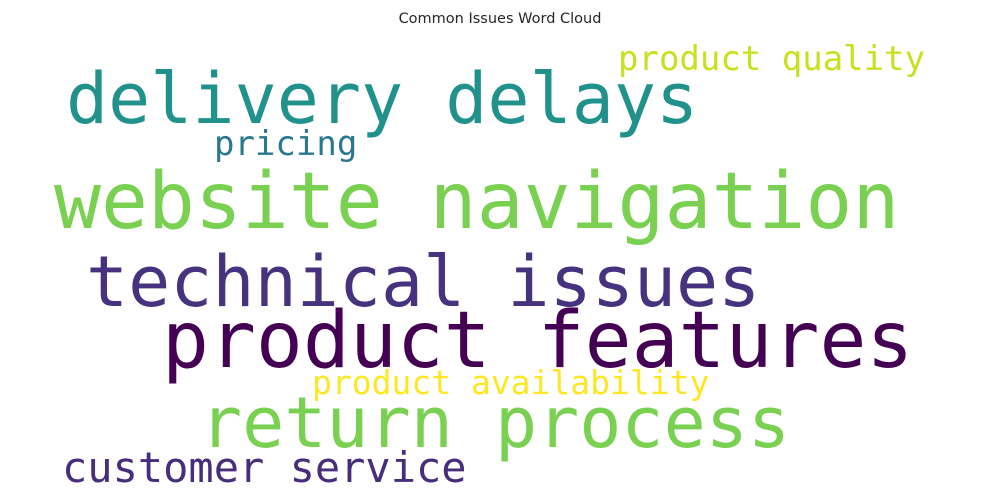  Describe the element at coordinates (382, 99) in the screenshot. I see `word-delivery-delays: delivery delays` at that location.